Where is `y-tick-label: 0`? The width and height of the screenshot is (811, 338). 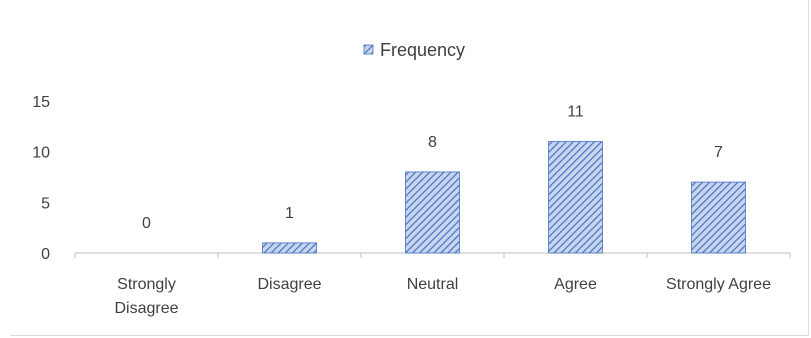 y-tick-label: 0 is located at coordinates (45, 254).